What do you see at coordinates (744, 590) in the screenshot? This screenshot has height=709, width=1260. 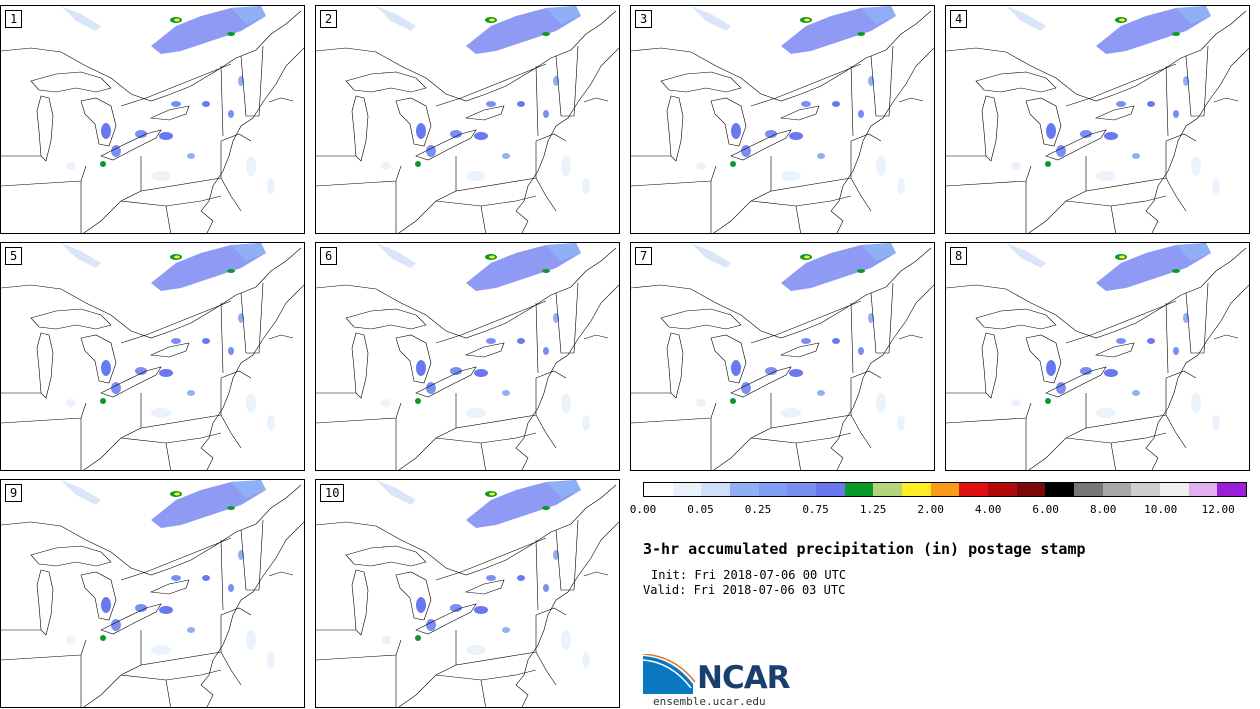 I see `valid-time: Valid: Fri 2018-07-06 03 UTC` at bounding box center [744, 590].